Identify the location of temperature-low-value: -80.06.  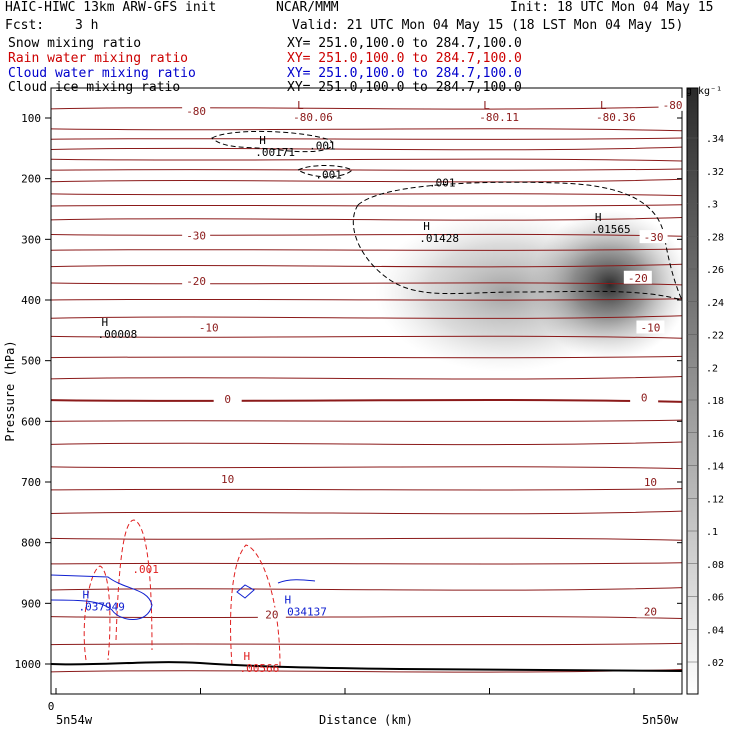
(313, 117).